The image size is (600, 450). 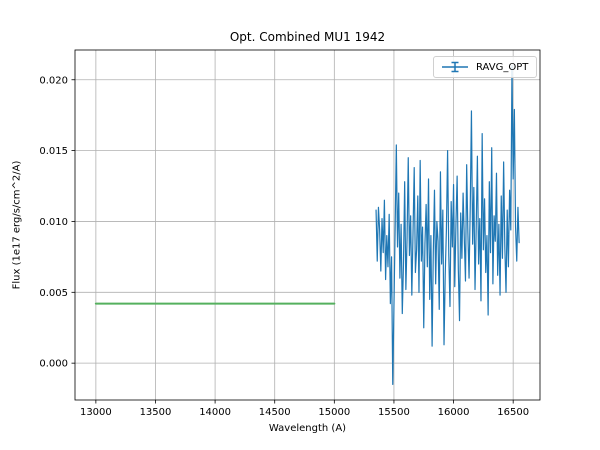 What do you see at coordinates (215, 412) in the screenshot?
I see `x-tick-label: 14000` at bounding box center [215, 412].